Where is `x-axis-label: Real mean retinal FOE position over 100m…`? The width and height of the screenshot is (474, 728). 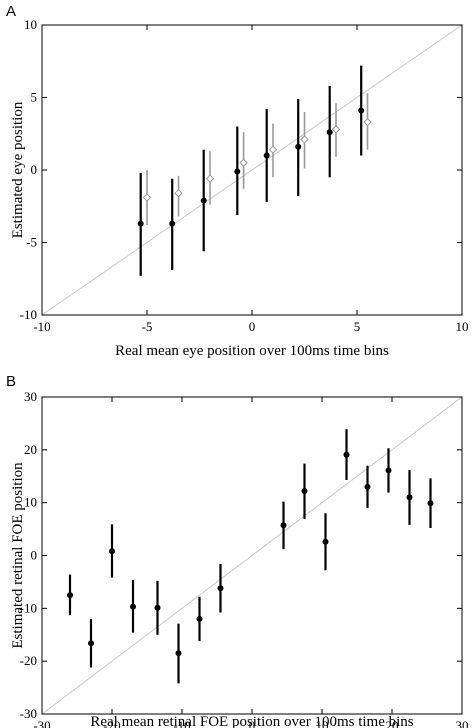 x-axis-label: Real mean retinal FOE position over 100m… is located at coordinates (251, 721).